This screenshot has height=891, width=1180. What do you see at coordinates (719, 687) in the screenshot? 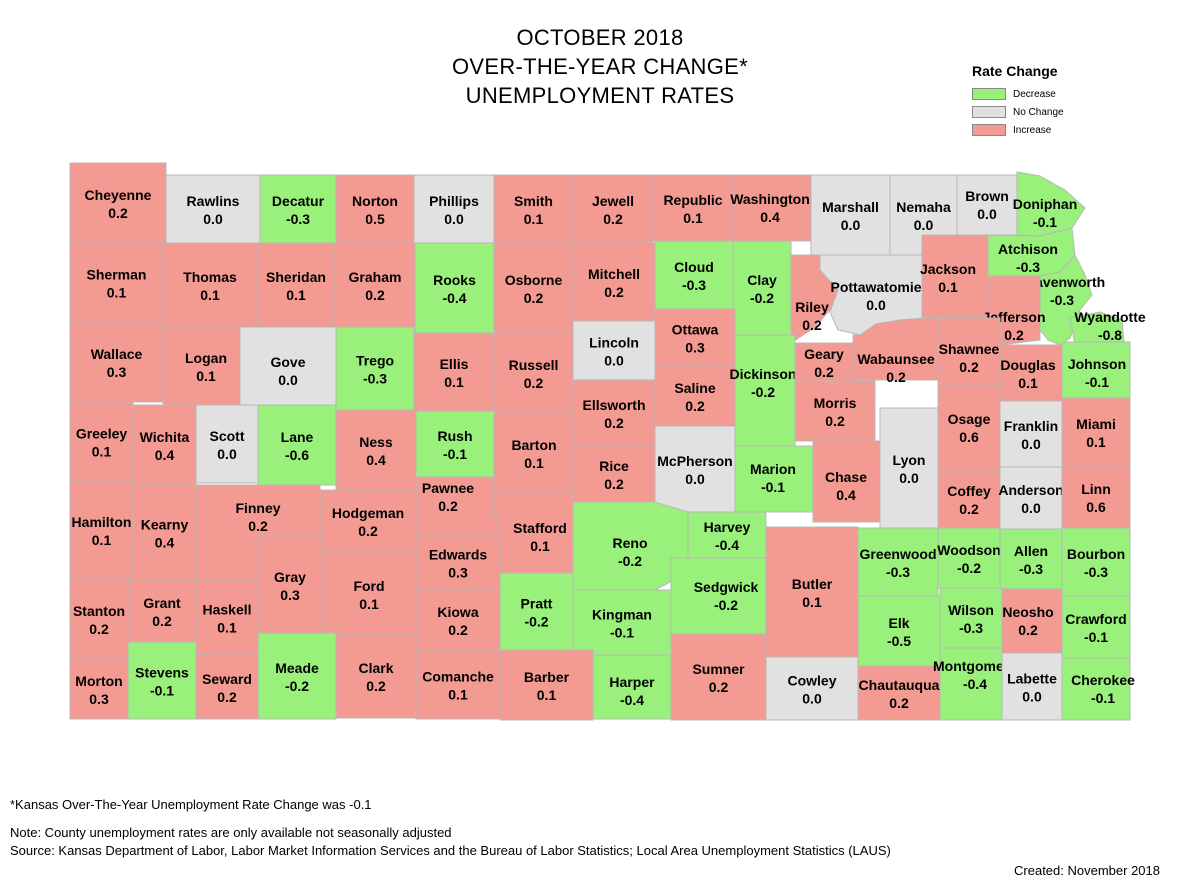
I see `county-value-sumner: 0.2` at bounding box center [719, 687].